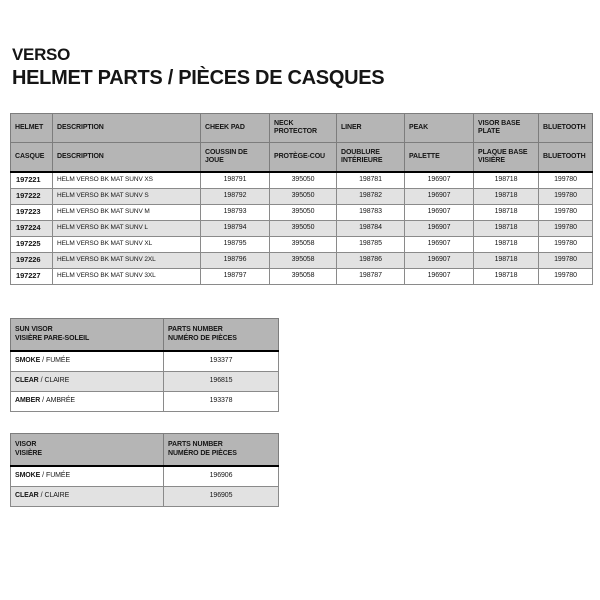  Describe the element at coordinates (221, 381) in the screenshot. I see `cell-part-number: 196815` at that location.